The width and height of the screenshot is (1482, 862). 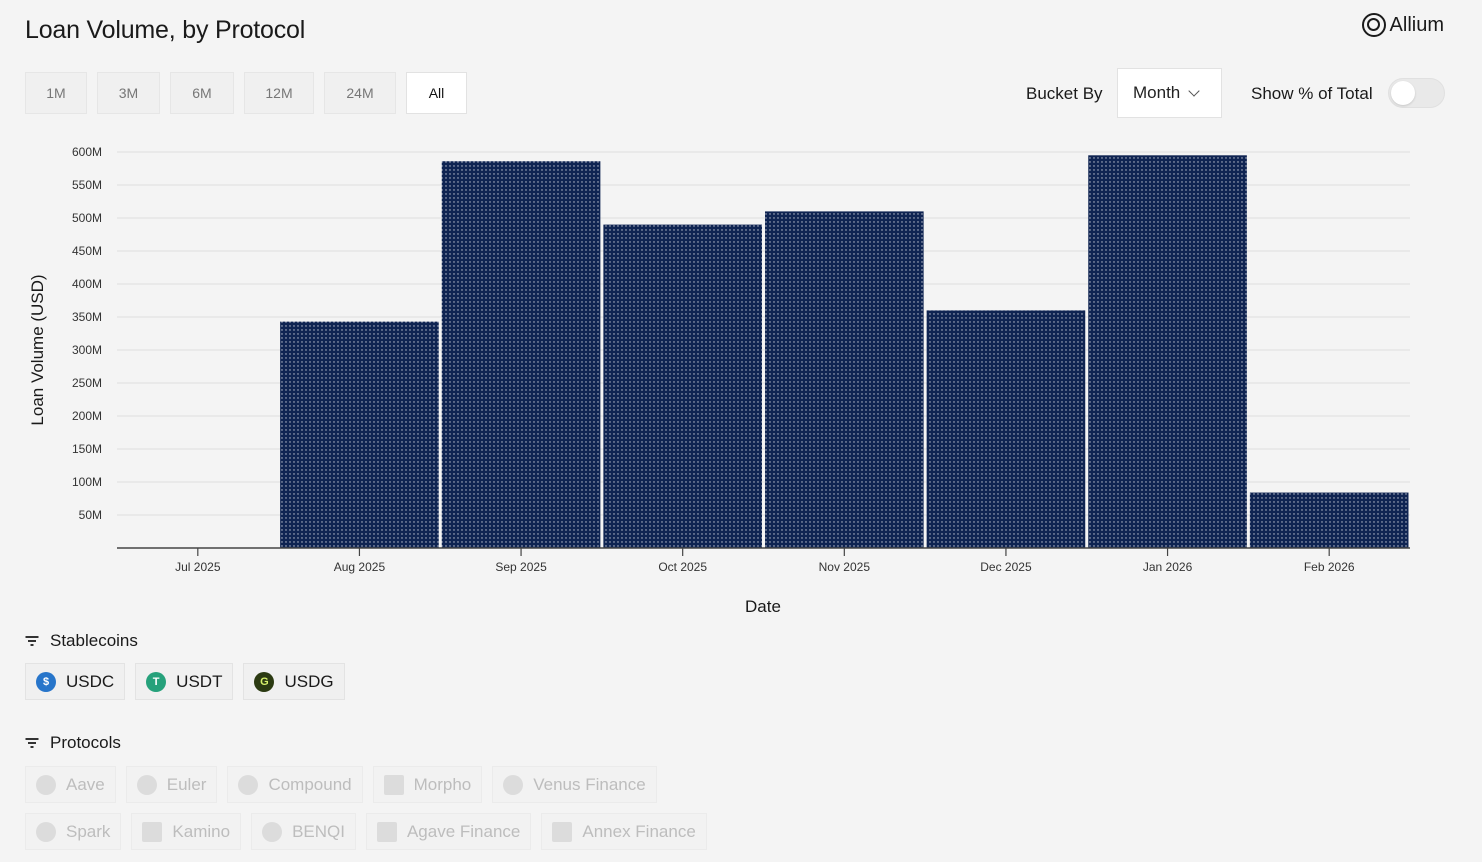 What do you see at coordinates (202, 93) in the screenshot?
I see `range-6m-button: 6M` at bounding box center [202, 93].